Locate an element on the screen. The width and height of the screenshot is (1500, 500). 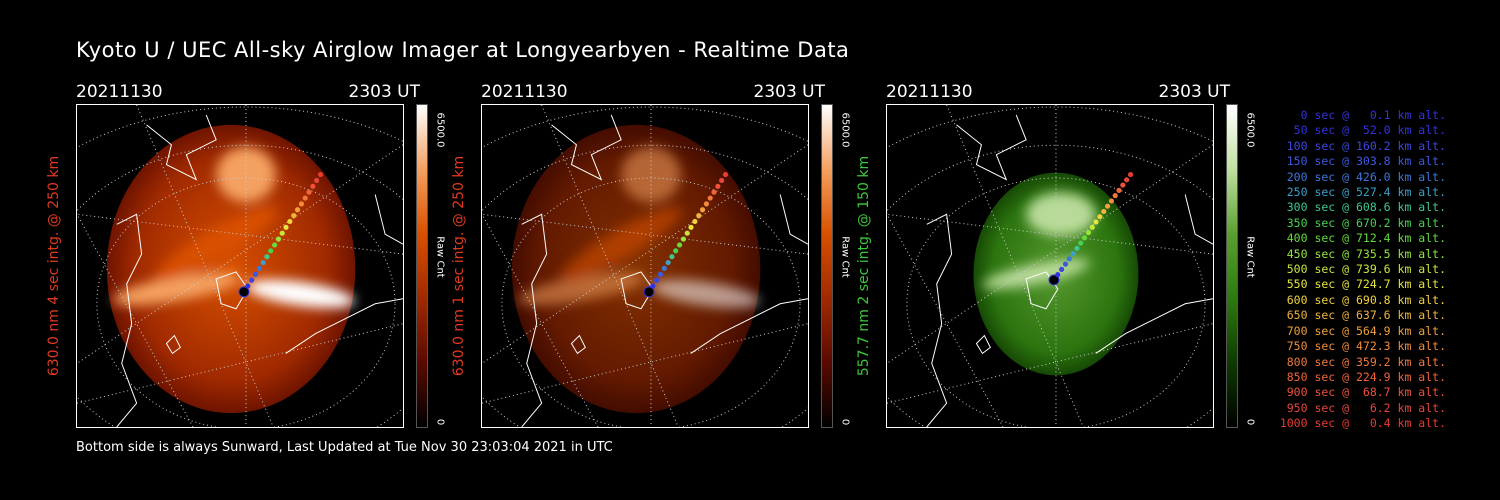
legend-entry: 100 sec @ 160.2 km alt. is located at coordinates (1366, 145).